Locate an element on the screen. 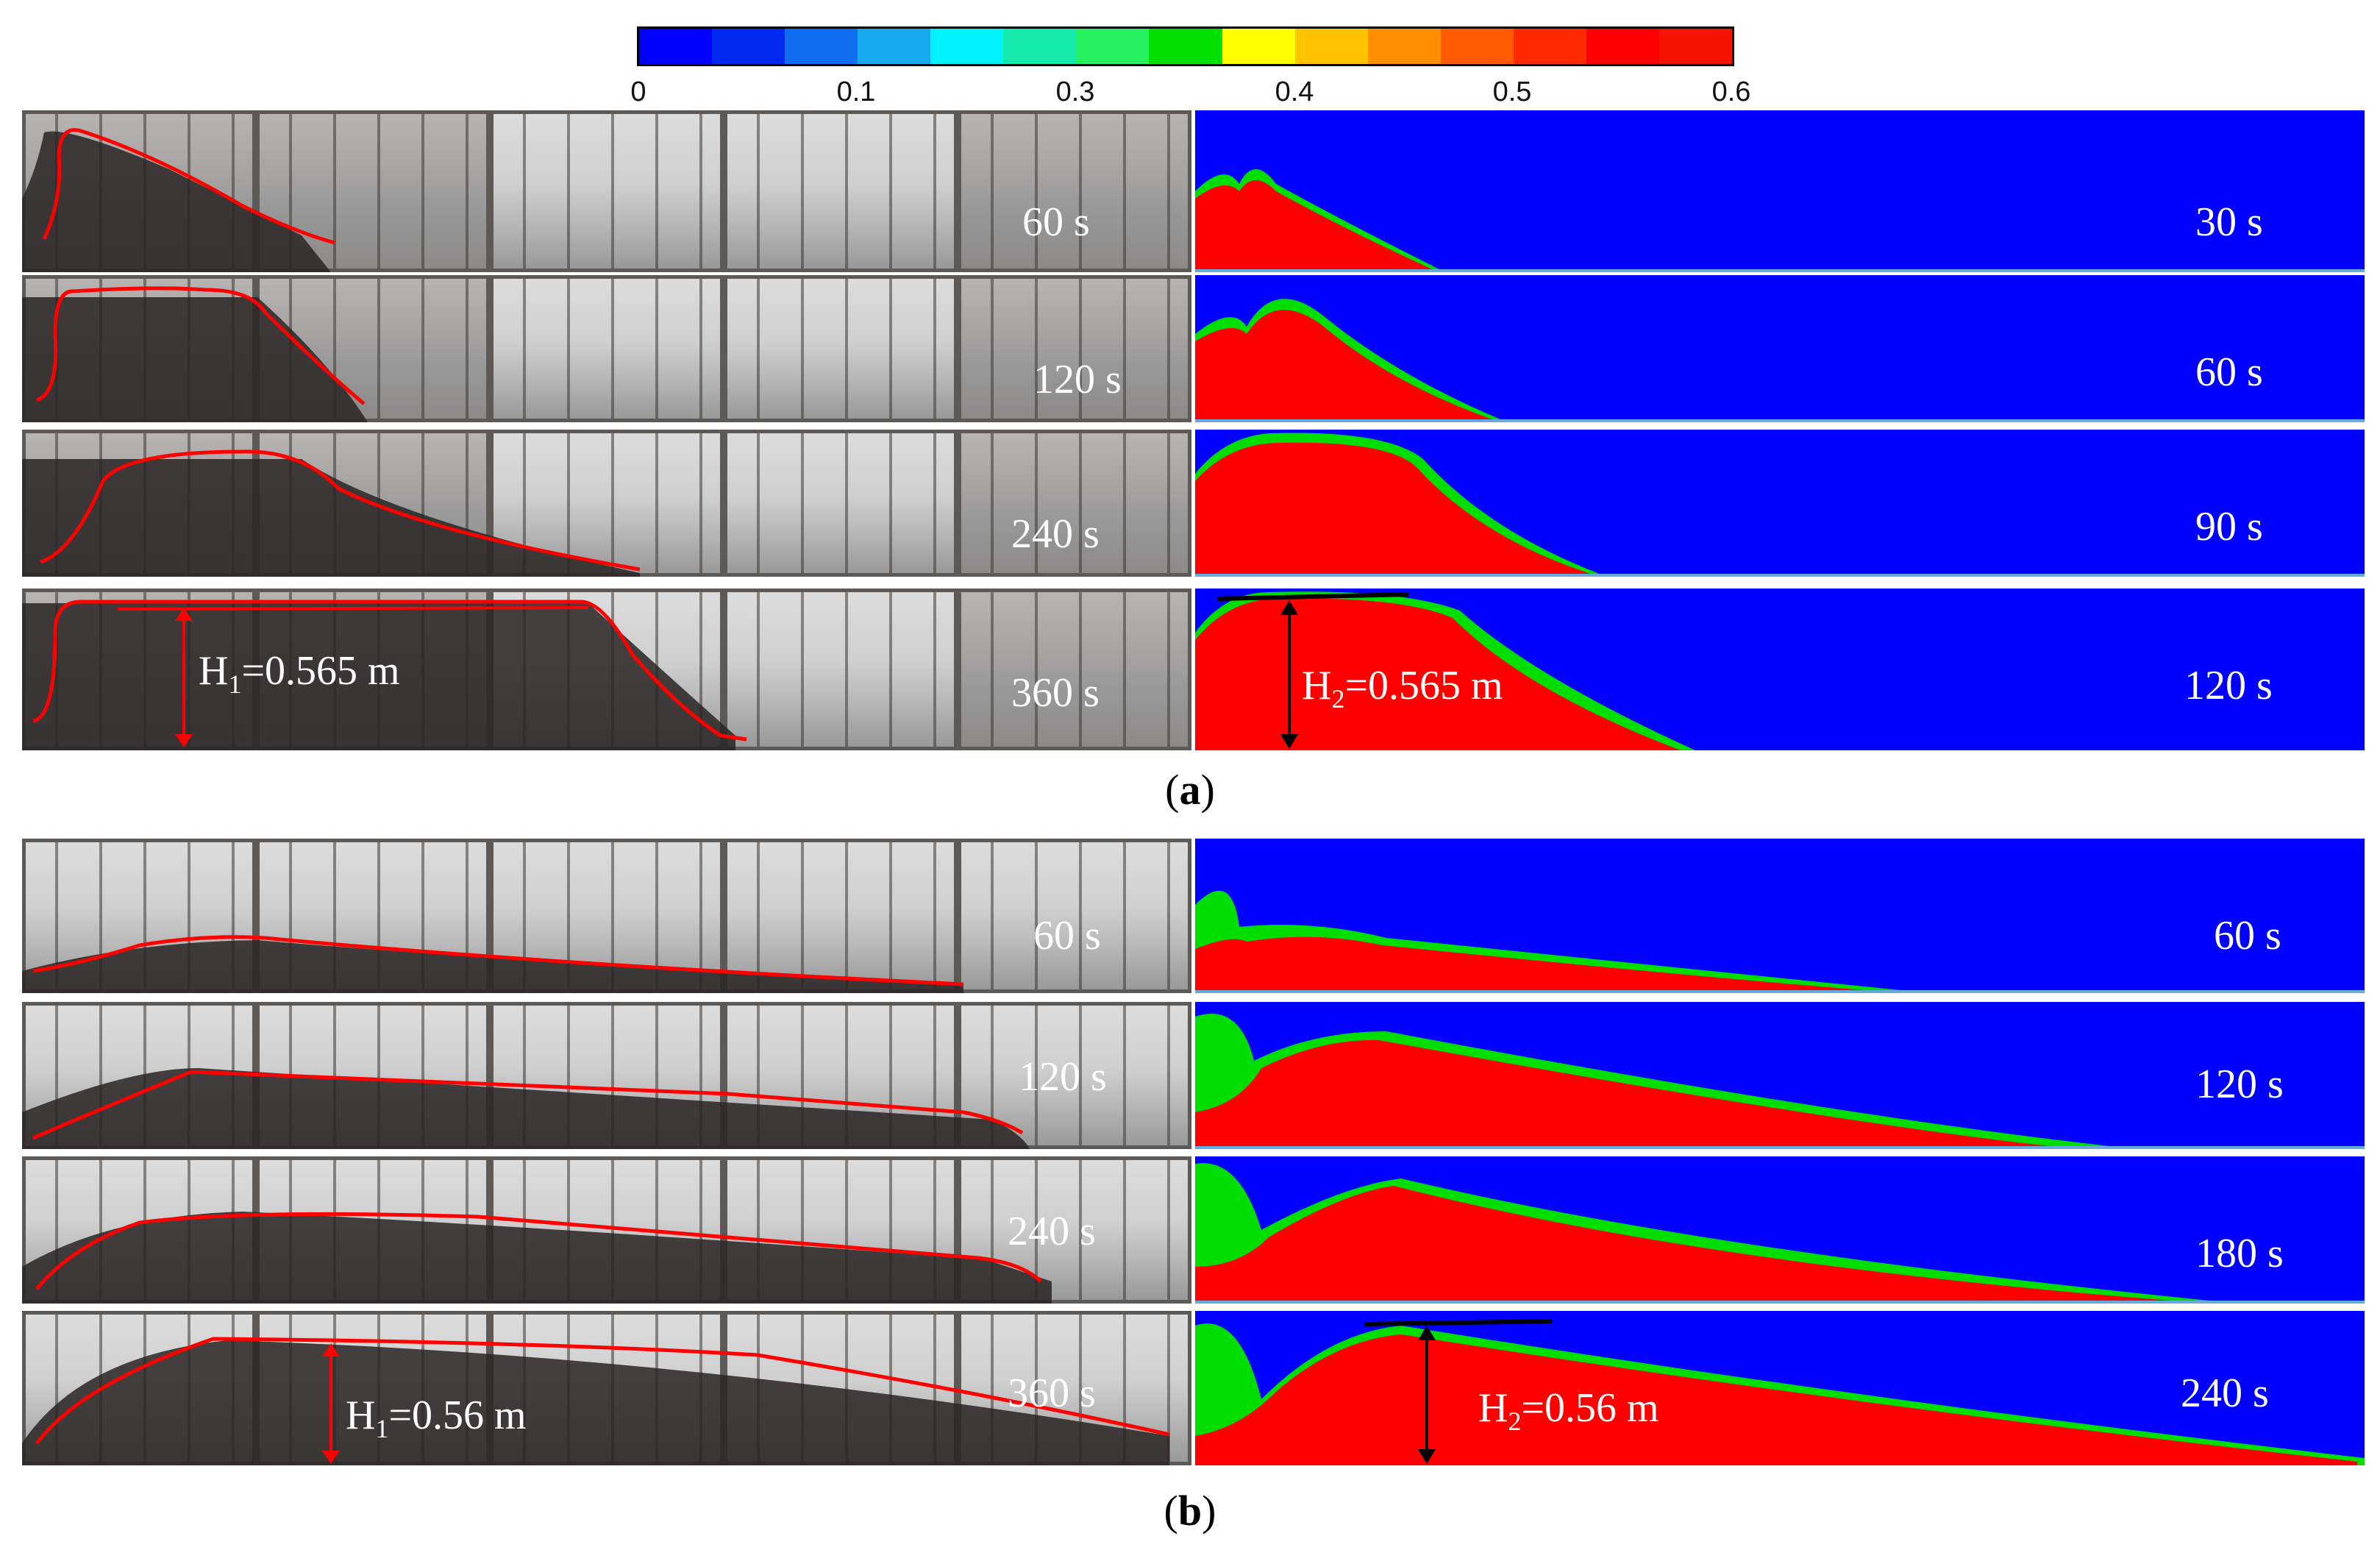 This screenshot has height=1561, width=2380. colorbar-tick: 0.4 is located at coordinates (1295, 92).